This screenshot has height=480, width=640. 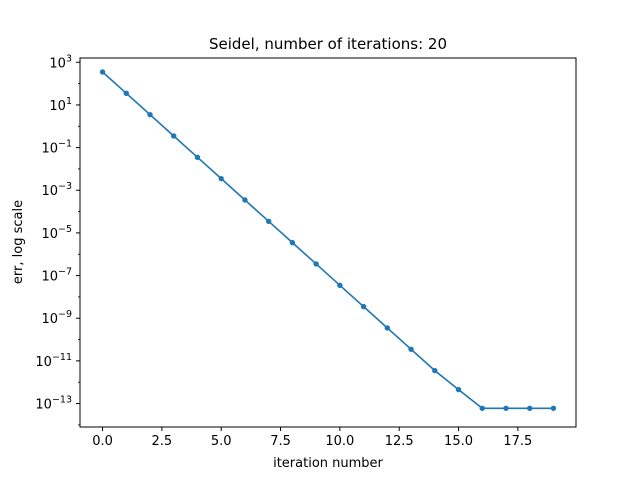 I want to click on chart-title: Seidel, number of iterations: 20, so click(x=328, y=44).